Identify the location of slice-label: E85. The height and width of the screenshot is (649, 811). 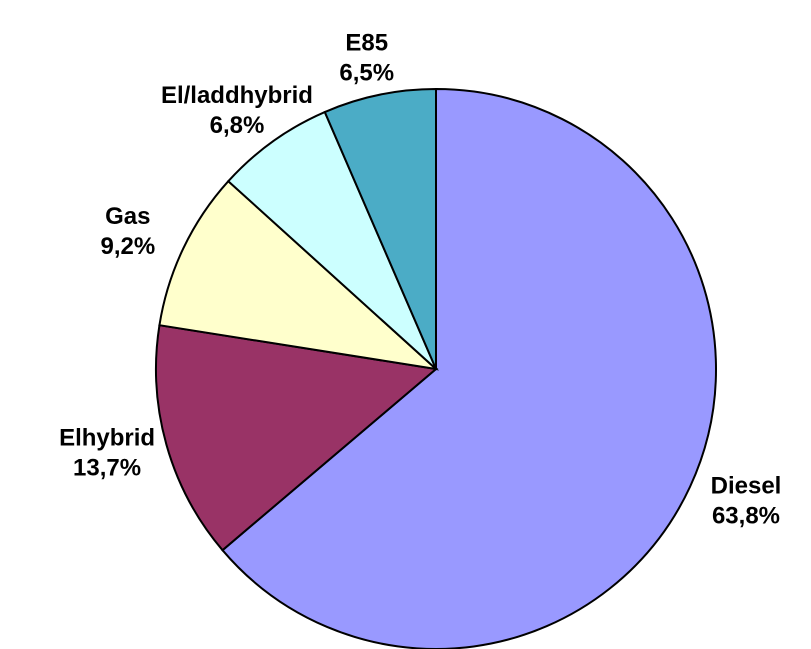
(366, 43).